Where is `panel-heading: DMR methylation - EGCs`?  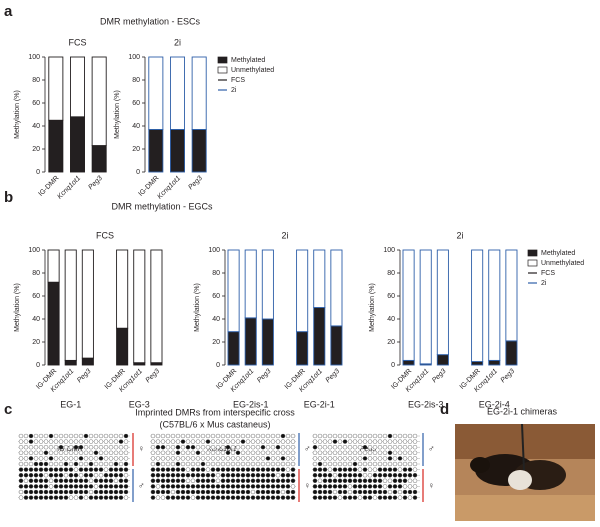 panel-heading: DMR methylation - EGCs is located at coordinates (162, 206).